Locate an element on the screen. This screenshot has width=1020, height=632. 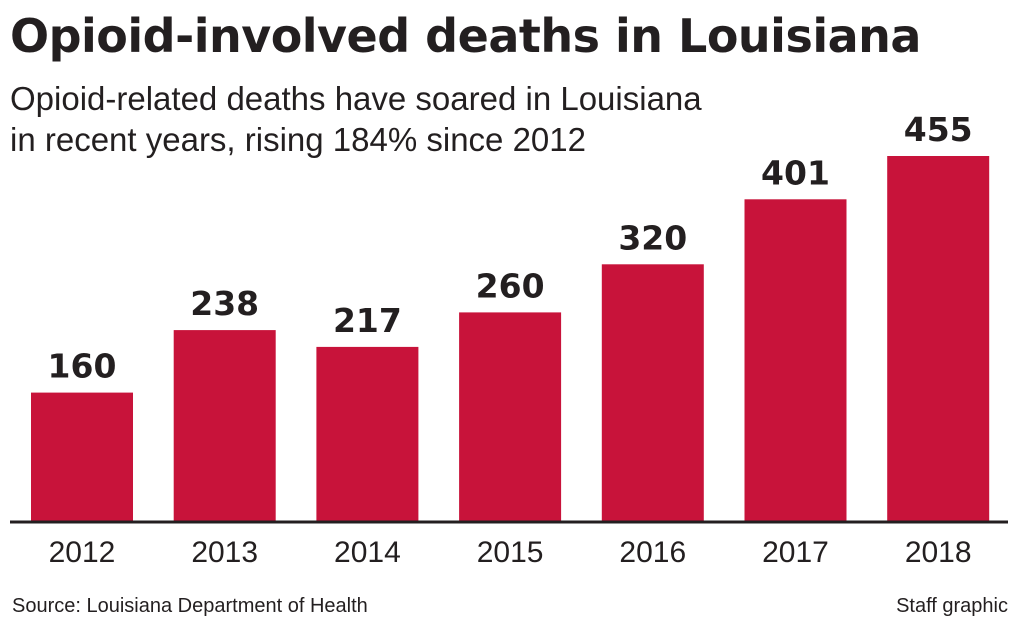
data-label-2017: 401 is located at coordinates (795, 172).